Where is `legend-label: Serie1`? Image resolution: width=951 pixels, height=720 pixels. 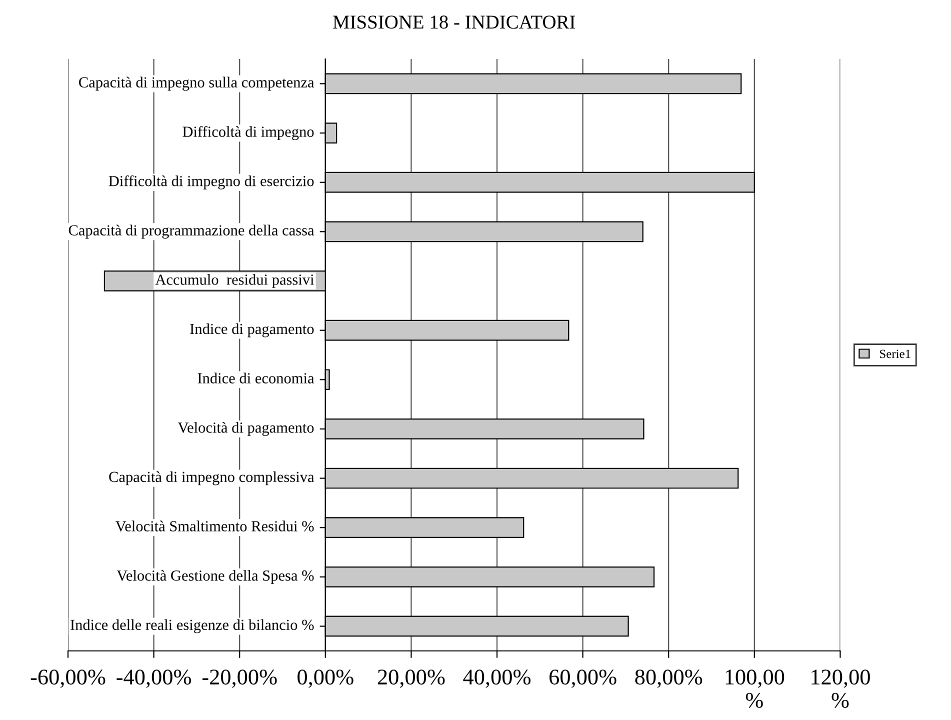
legend-label: Serie1 is located at coordinates (895, 354).